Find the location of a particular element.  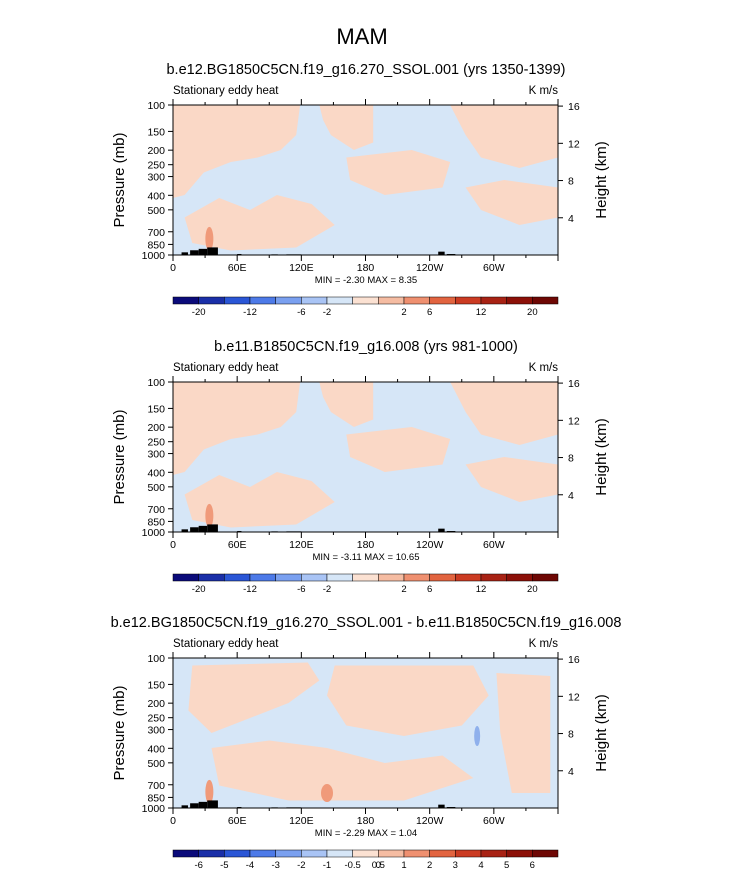

x-tick-label: 60W is located at coordinates (494, 545).